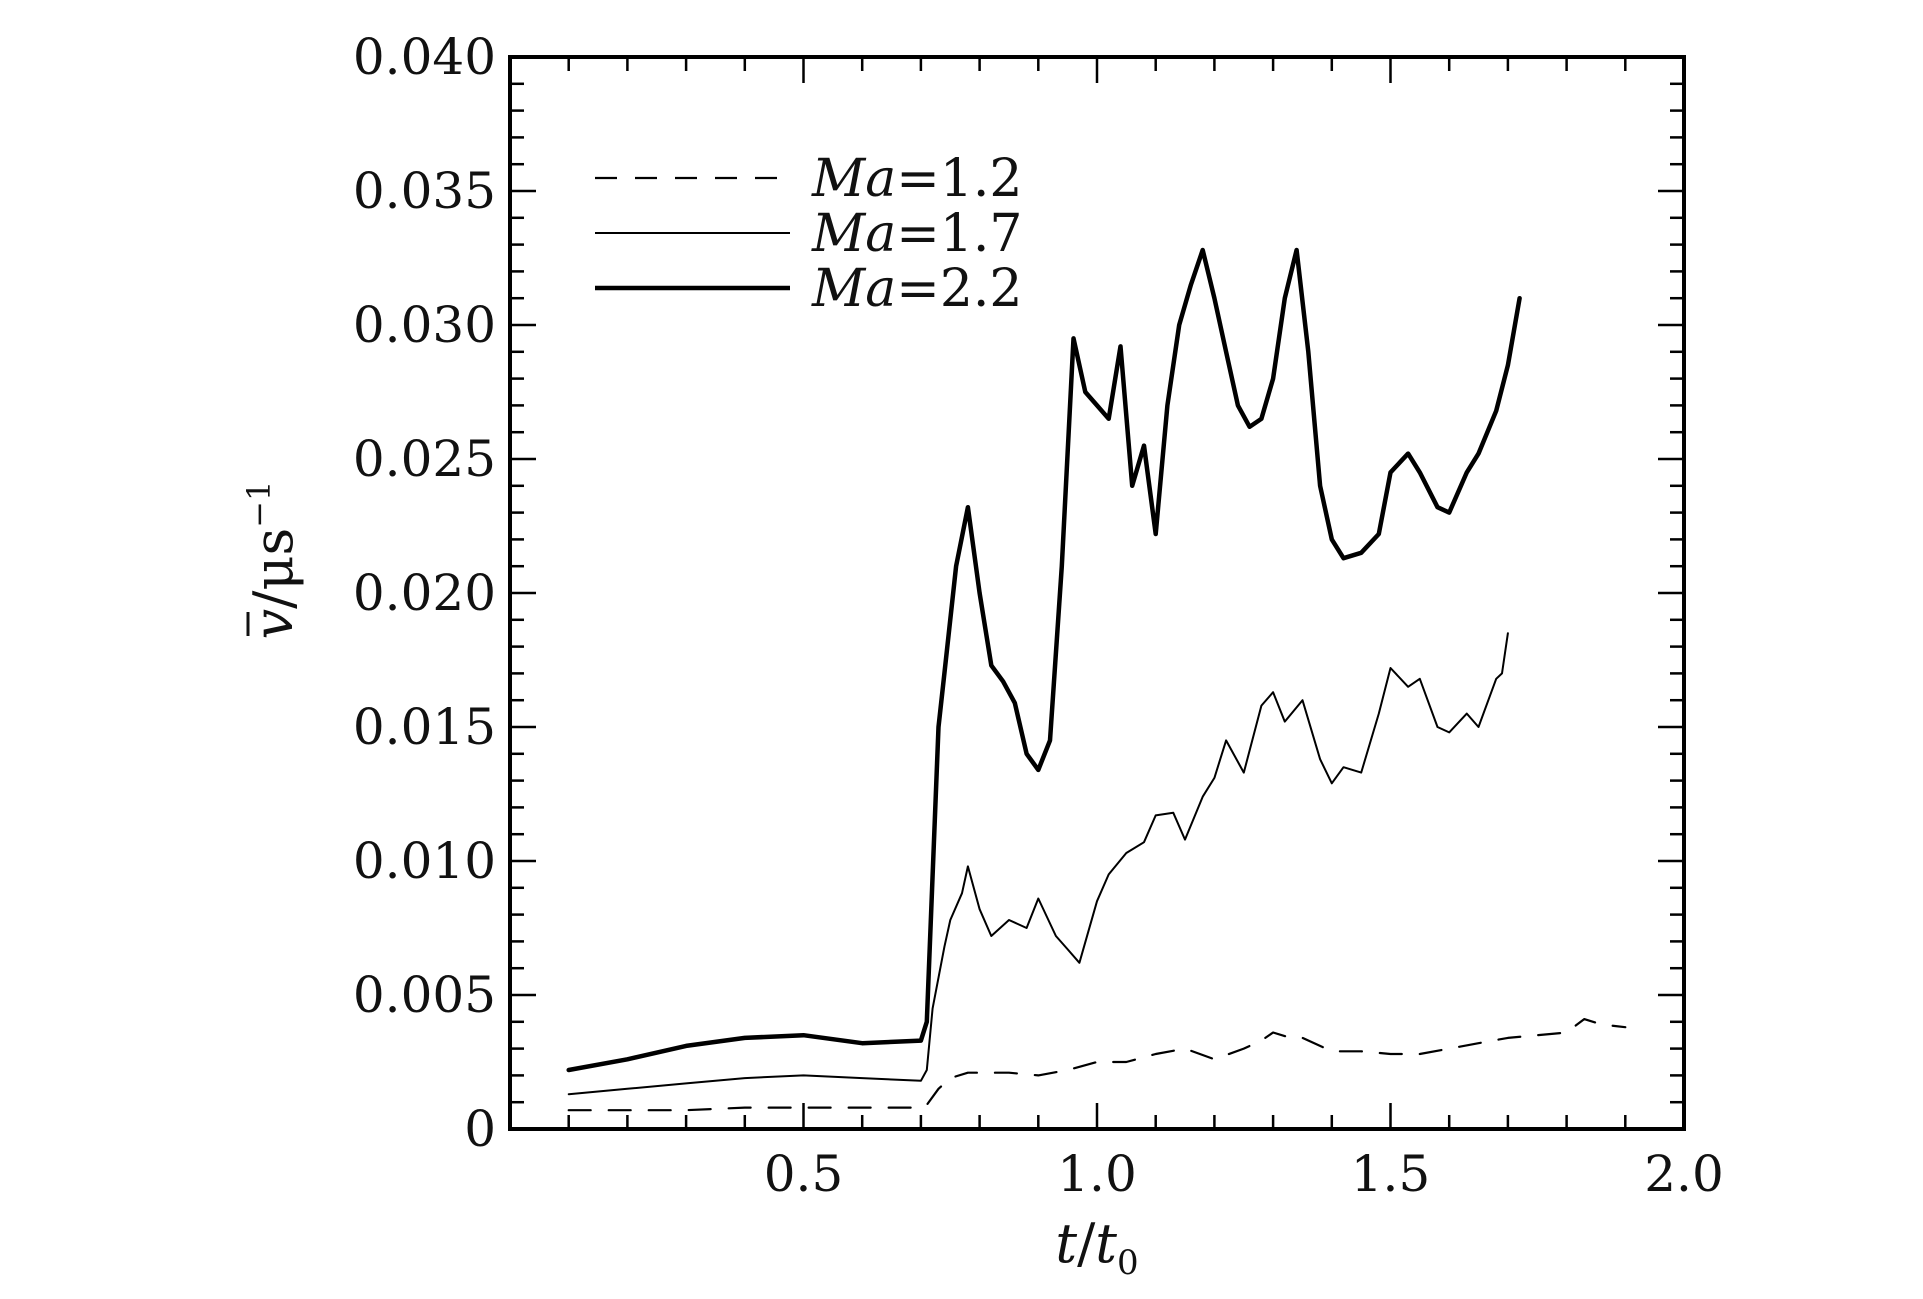 The width and height of the screenshot is (1923, 1299). Describe the element at coordinates (424, 593) in the screenshot. I see `y-tick-label: 0.020` at that location.